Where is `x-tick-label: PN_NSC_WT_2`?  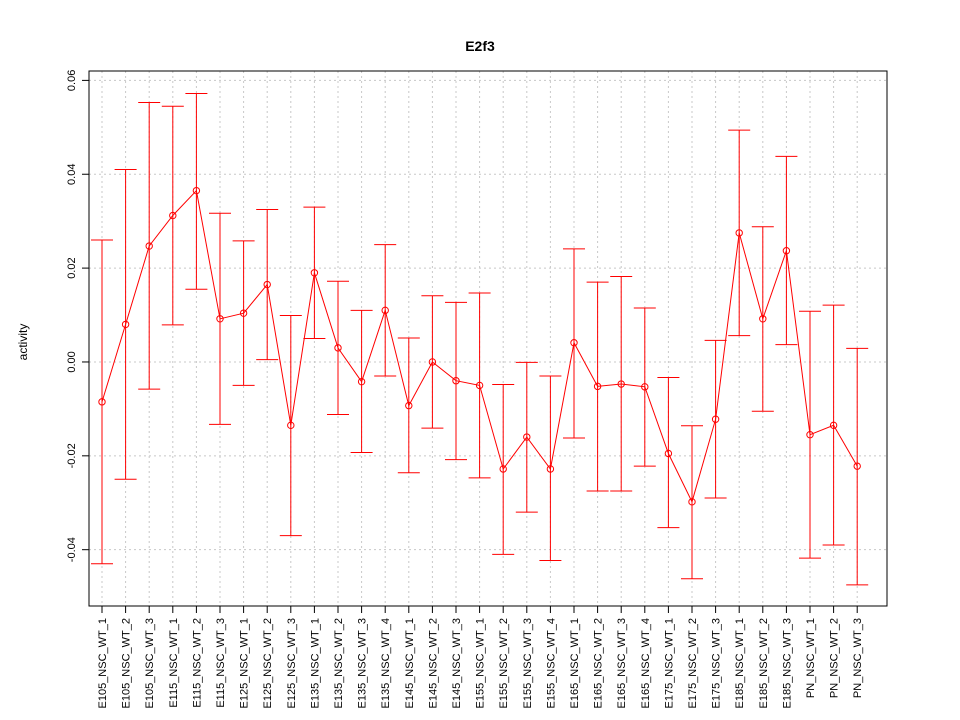
x-tick-label: PN_NSC_WT_2 is located at coordinates (835, 658).